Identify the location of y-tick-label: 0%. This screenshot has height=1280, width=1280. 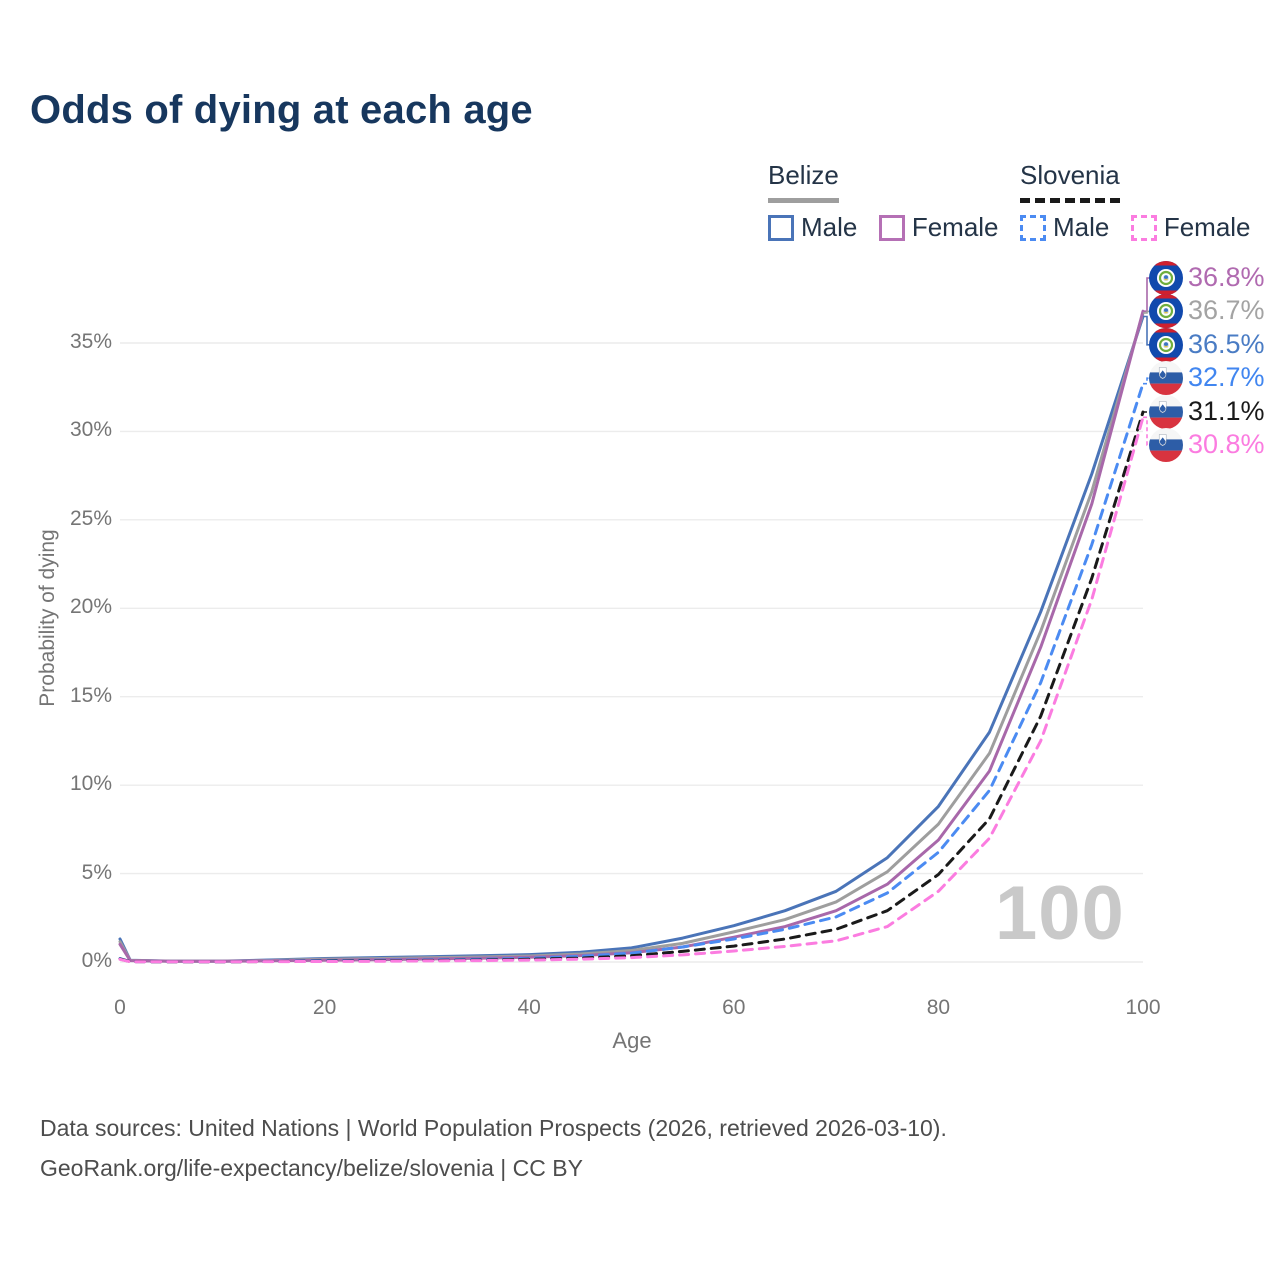
(96, 960).